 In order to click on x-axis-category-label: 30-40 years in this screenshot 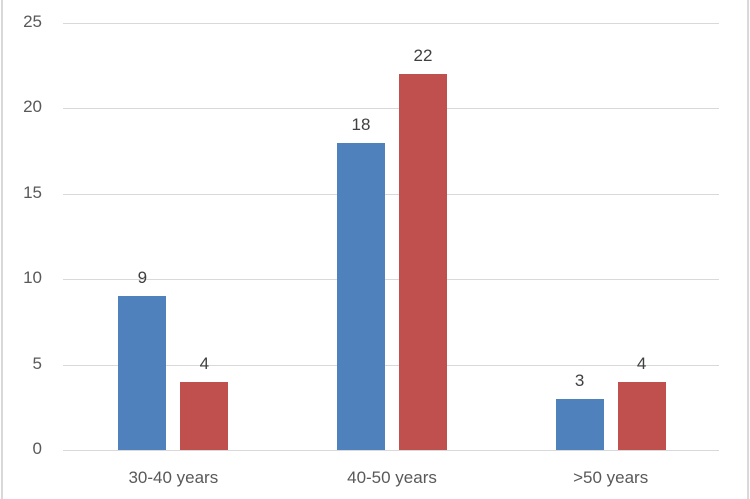, I will do `click(173, 477)`.